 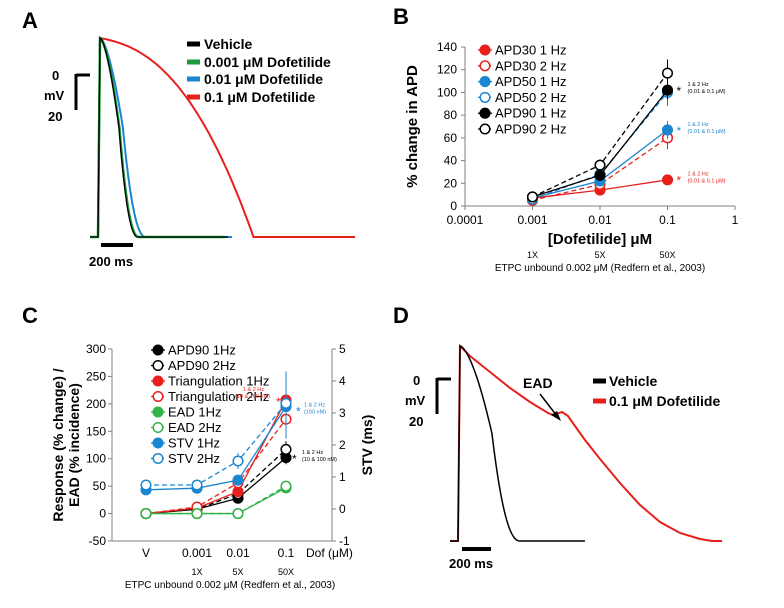 I want to click on c-y-tick-label: 250, so click(x=96, y=376).